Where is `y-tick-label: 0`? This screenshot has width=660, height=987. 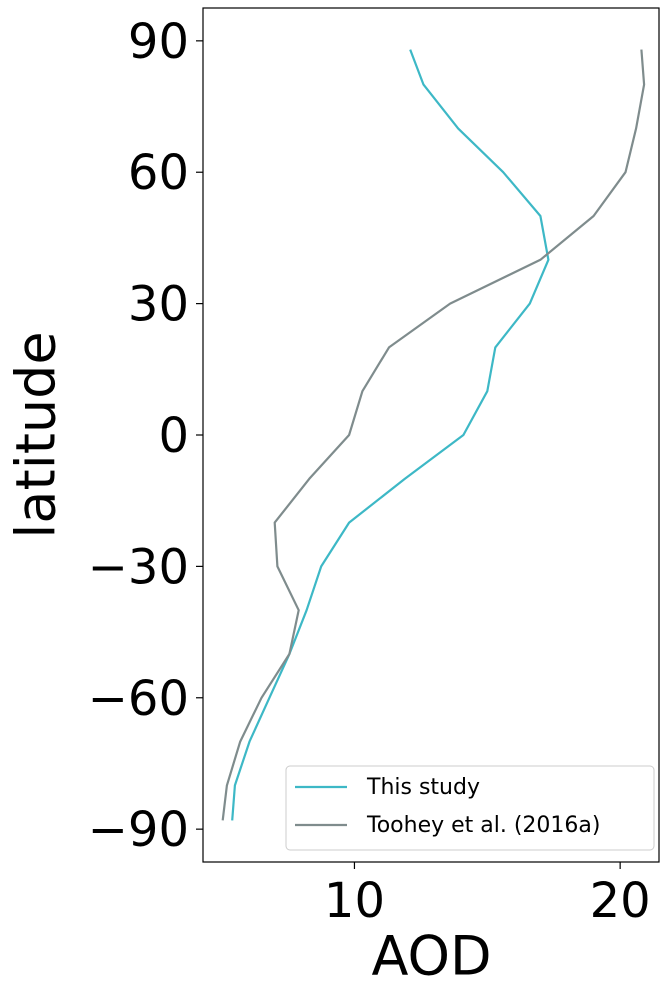 y-tick-label: 0 is located at coordinates (173, 436).